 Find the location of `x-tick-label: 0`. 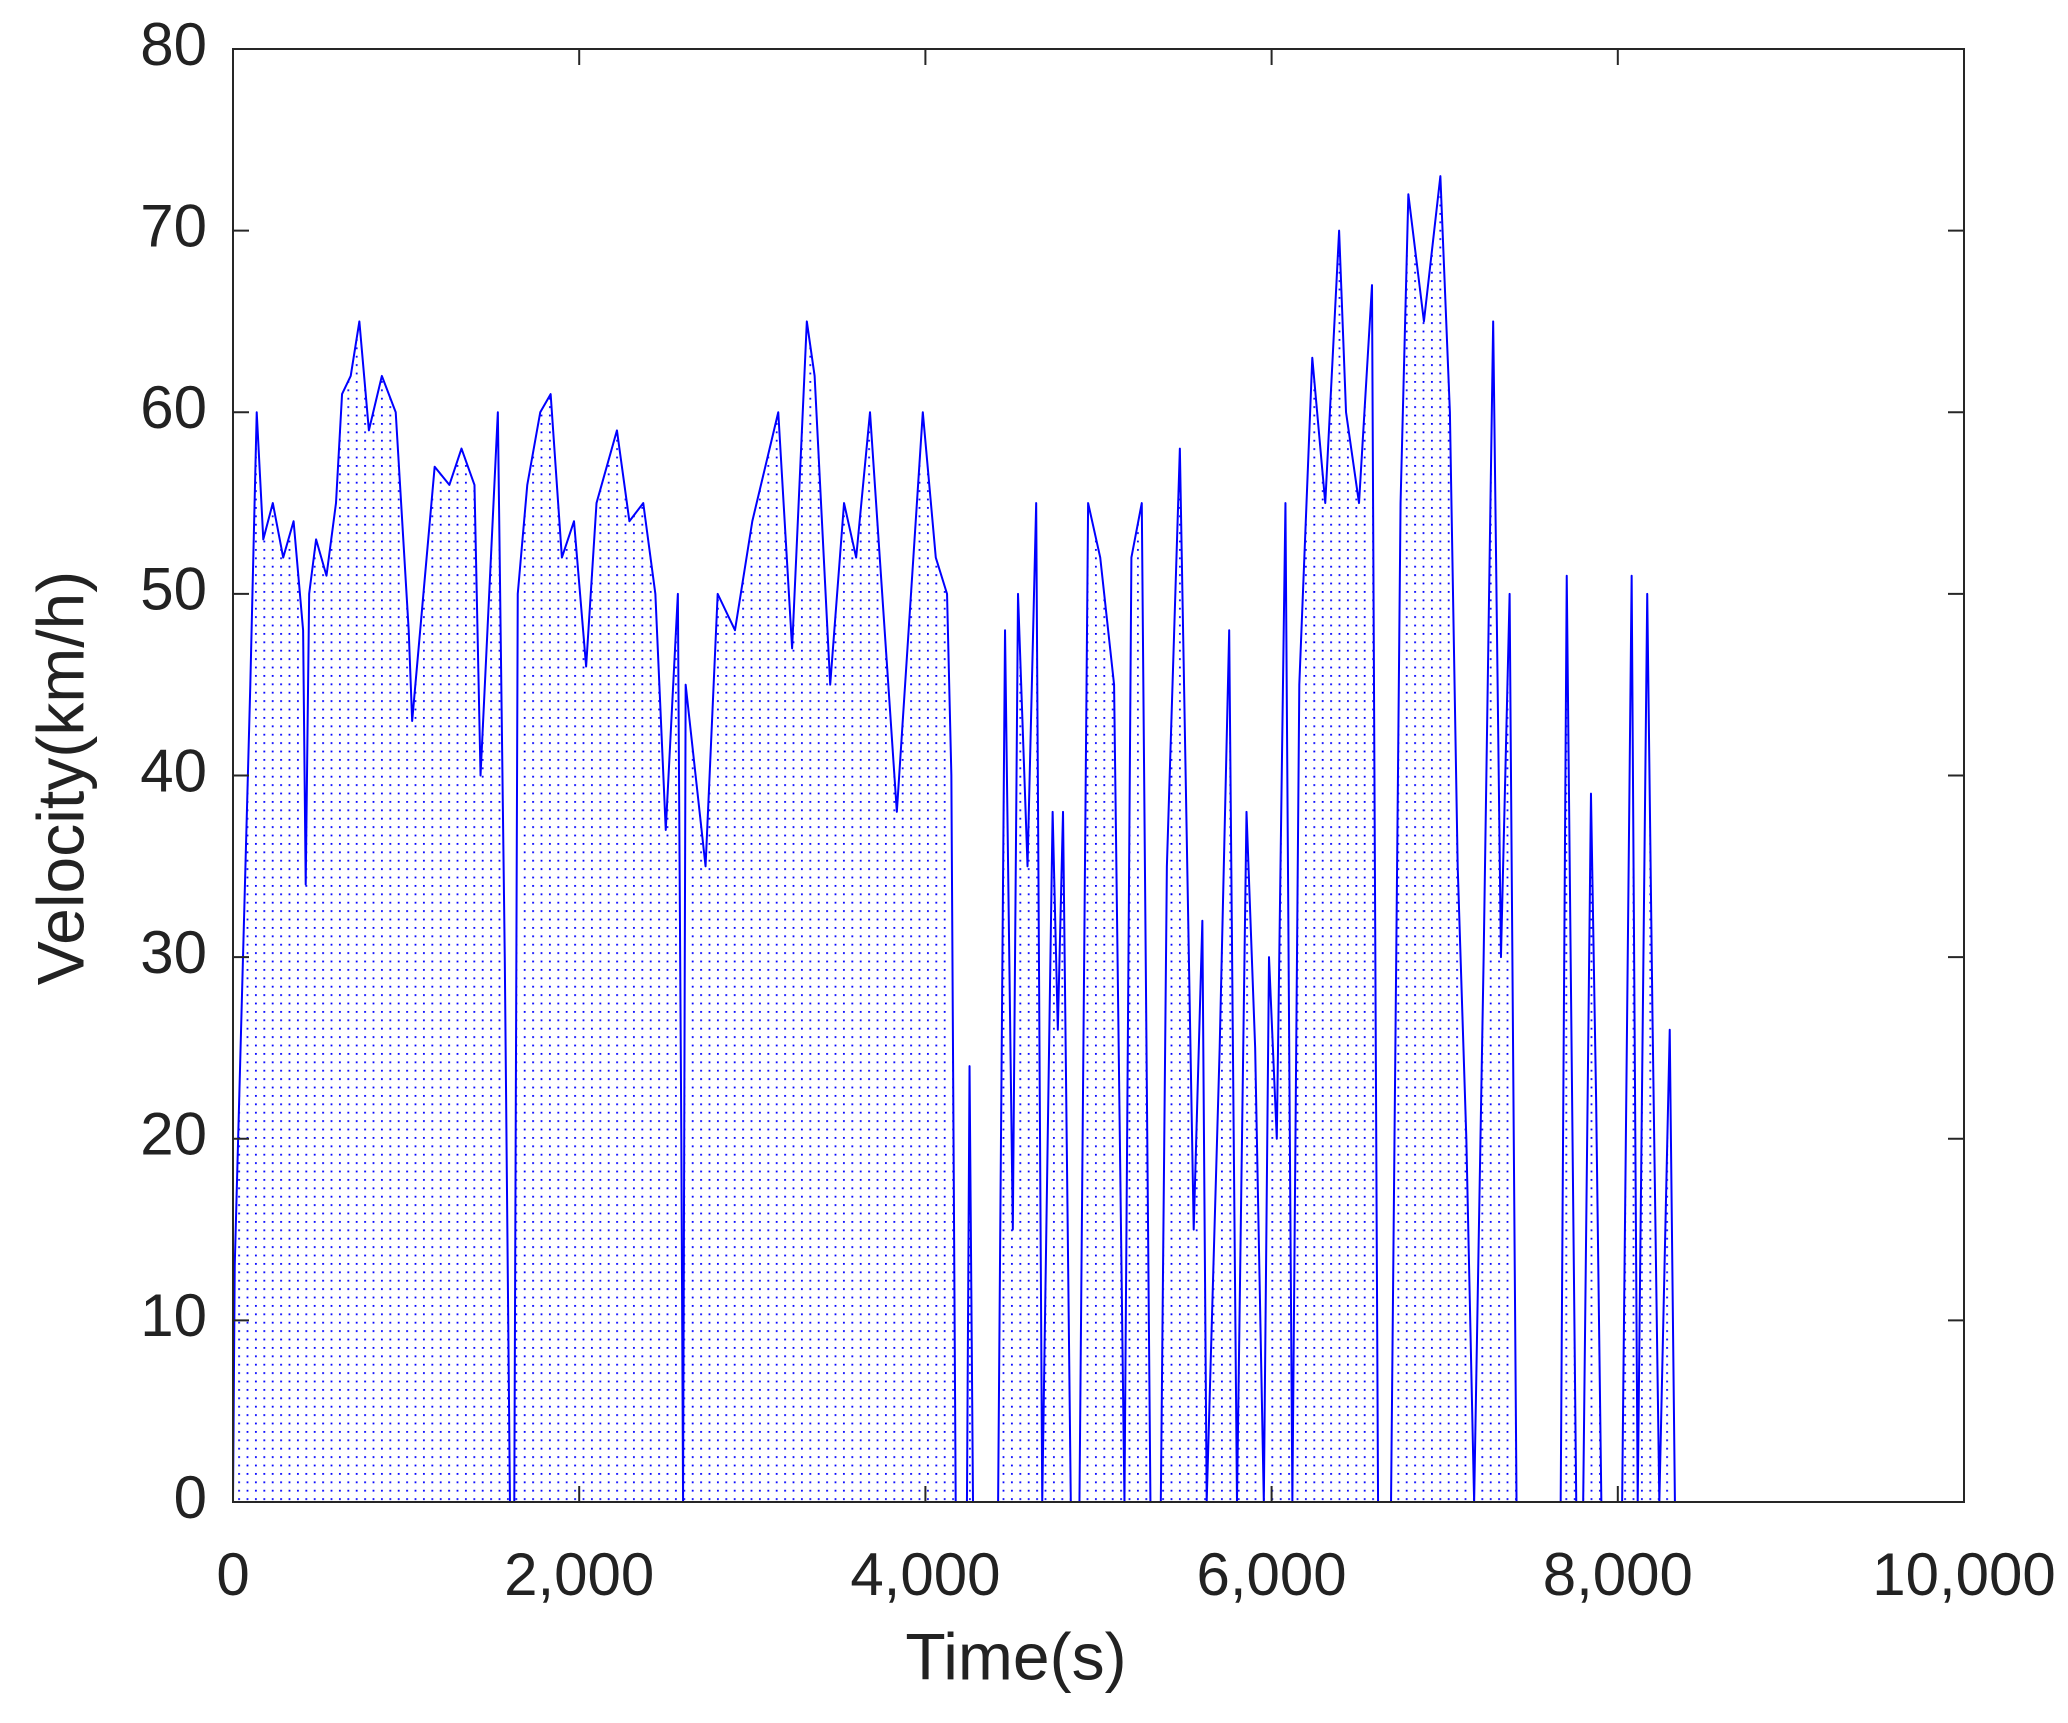

x-tick-label: 0 is located at coordinates (232, 1574).